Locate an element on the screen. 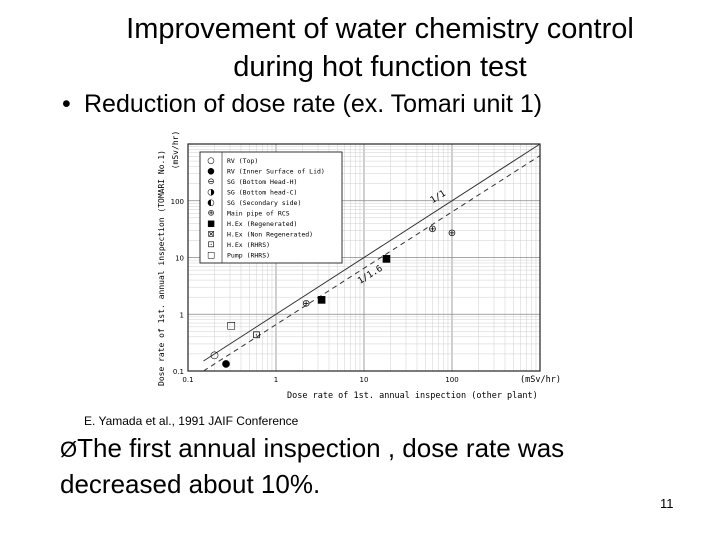 This screenshot has width=720, height=540. tick-labels: 0.1 1 10 100 0.1 1 10 100 is located at coordinates (315, 291).